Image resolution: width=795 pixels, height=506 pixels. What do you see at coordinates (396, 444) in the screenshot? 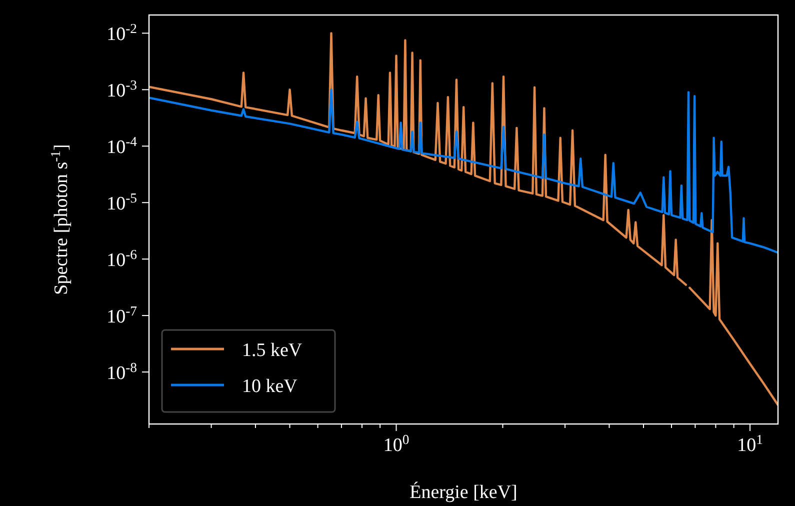
I see `x-tick-label: 10$^{0}$` at bounding box center [396, 444].